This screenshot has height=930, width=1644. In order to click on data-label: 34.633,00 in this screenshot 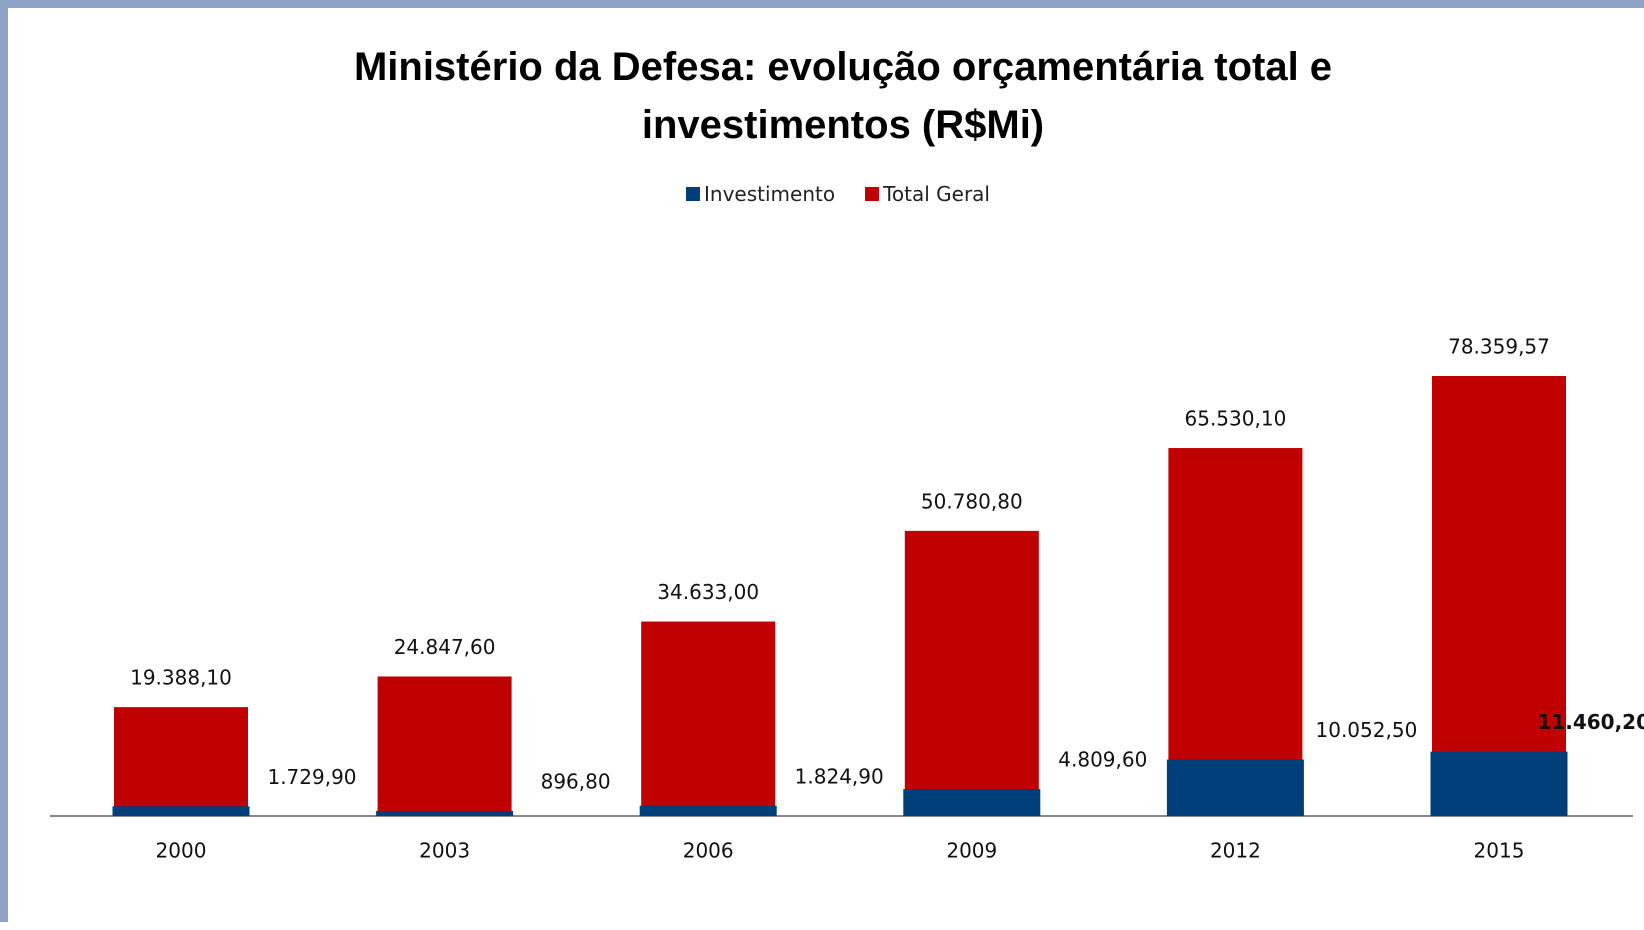, I will do `click(708, 592)`.